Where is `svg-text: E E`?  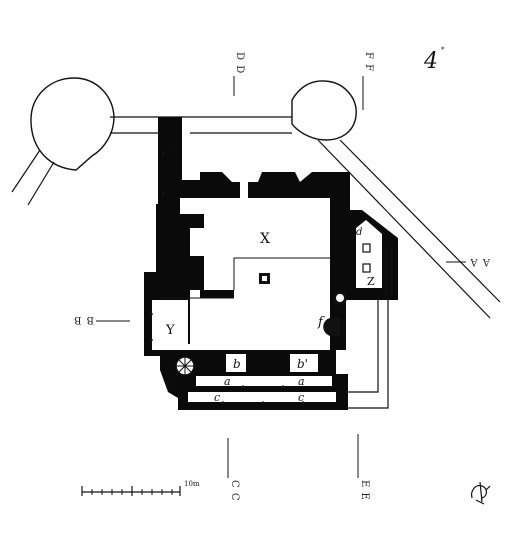 svg-text: E E is located at coordinates (364, 490).